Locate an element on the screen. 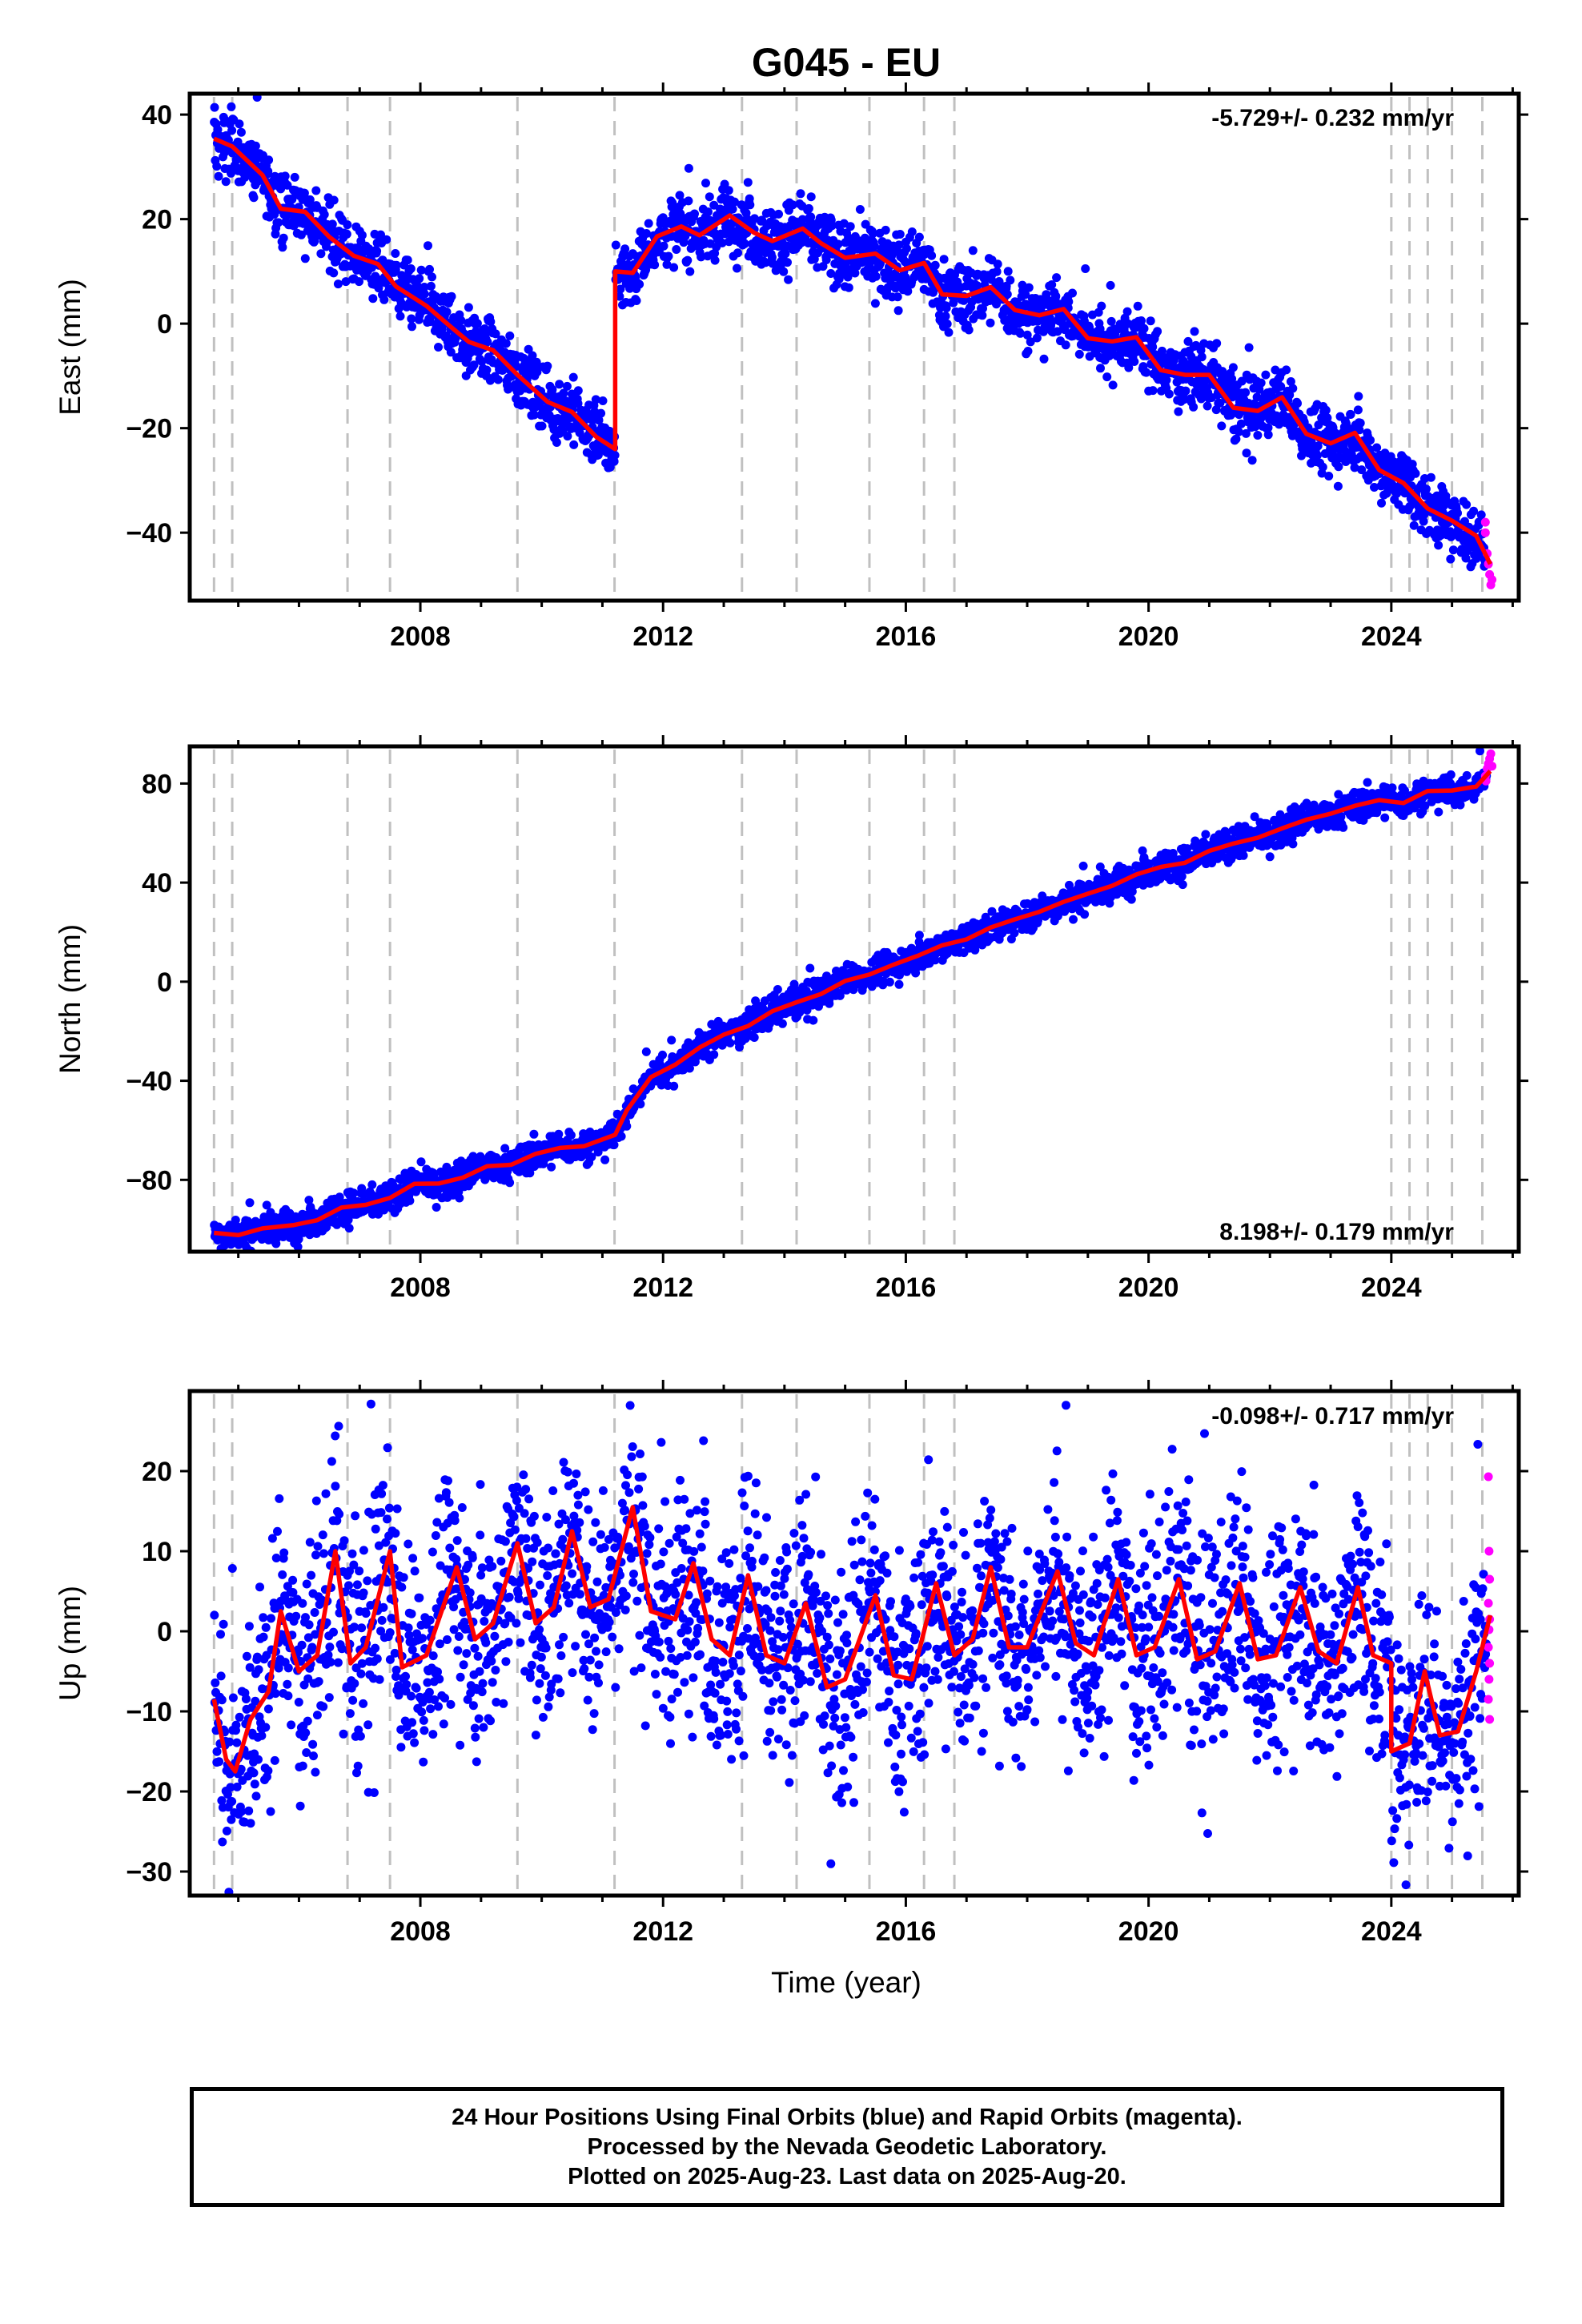 The image size is (1582, 2324). y-tick-label: 40 is located at coordinates (157, 116).